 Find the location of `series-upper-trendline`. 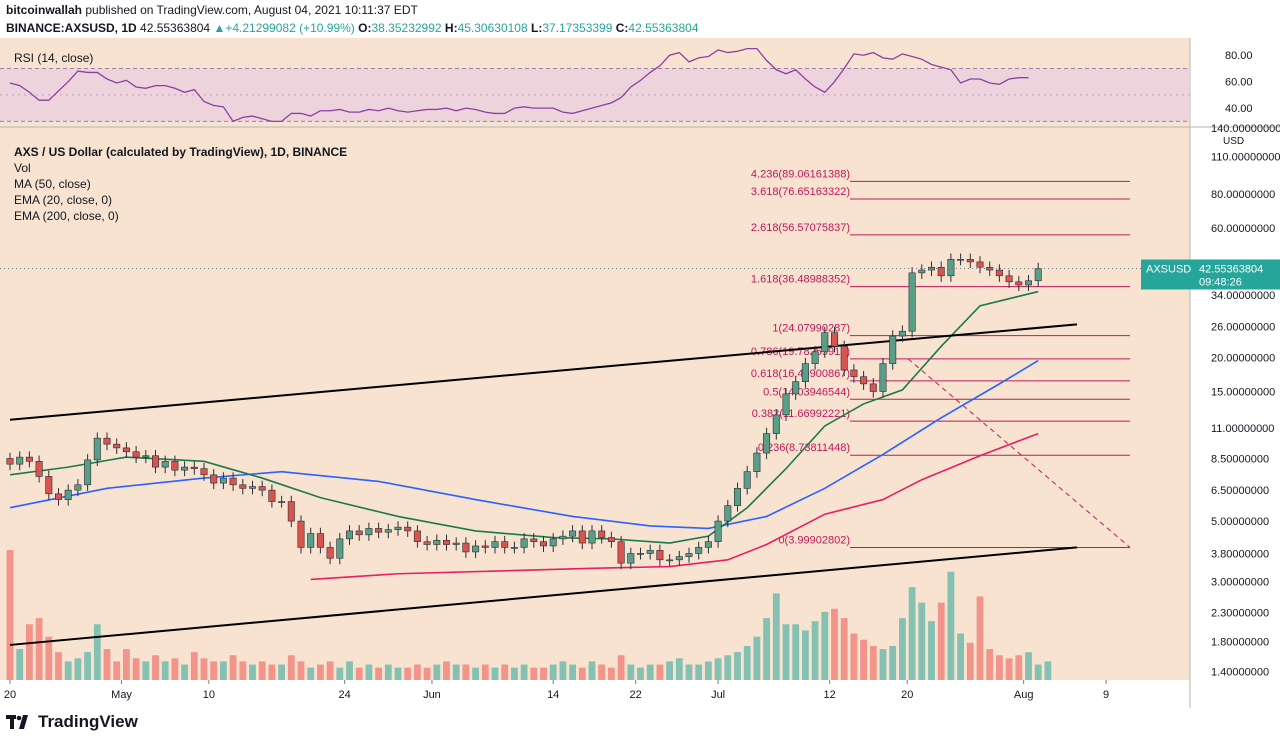

series-upper-trendline is located at coordinates (543, 372).